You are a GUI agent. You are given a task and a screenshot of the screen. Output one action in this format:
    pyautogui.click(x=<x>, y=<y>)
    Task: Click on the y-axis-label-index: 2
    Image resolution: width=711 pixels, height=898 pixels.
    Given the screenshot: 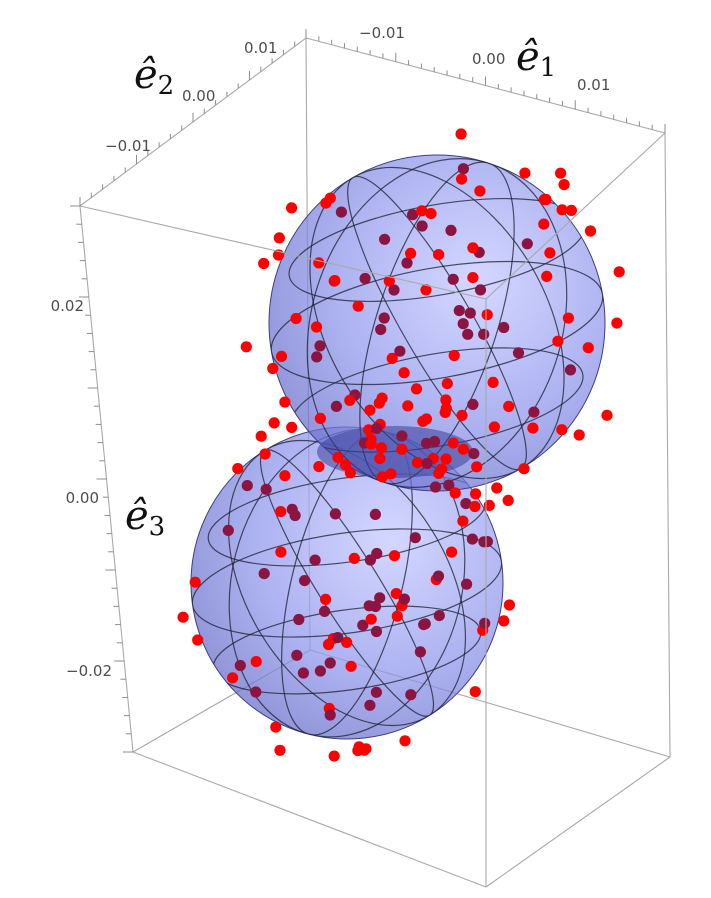 What is the action you would take?
    pyautogui.click(x=166, y=86)
    